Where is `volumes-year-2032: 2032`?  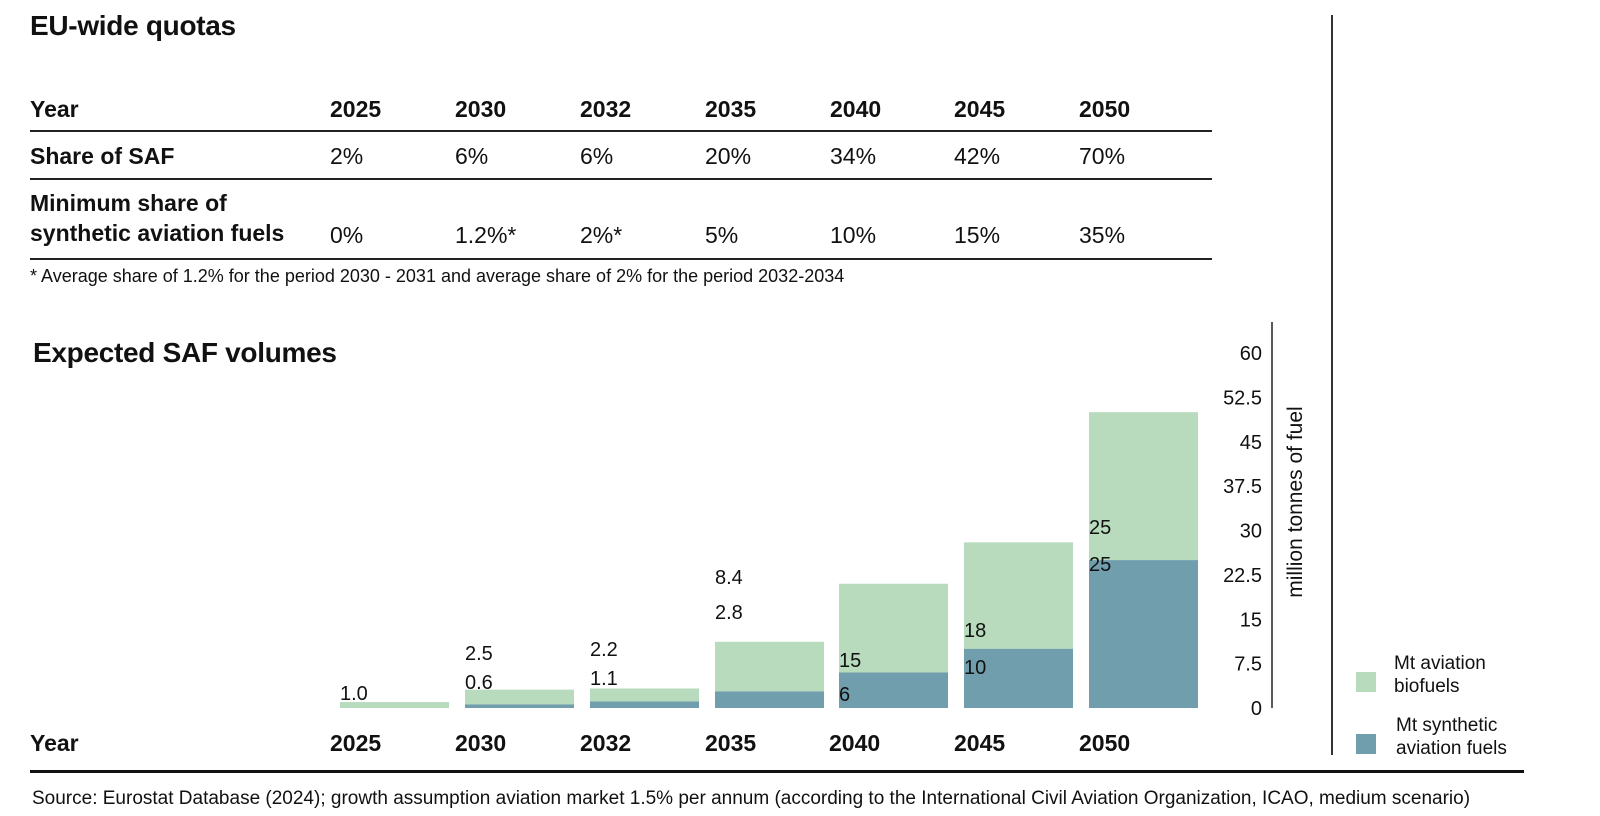 volumes-year-2032: 2032 is located at coordinates (606, 743).